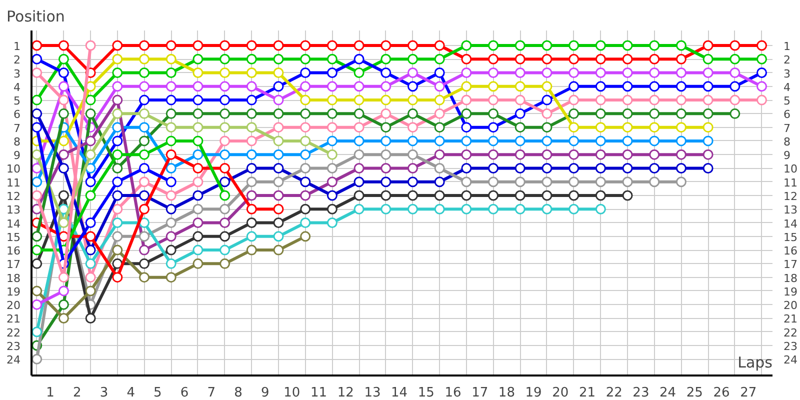 Image resolution: width=800 pixels, height=400 pixels. I want to click on y-tick-label: 3, so click(17, 73).